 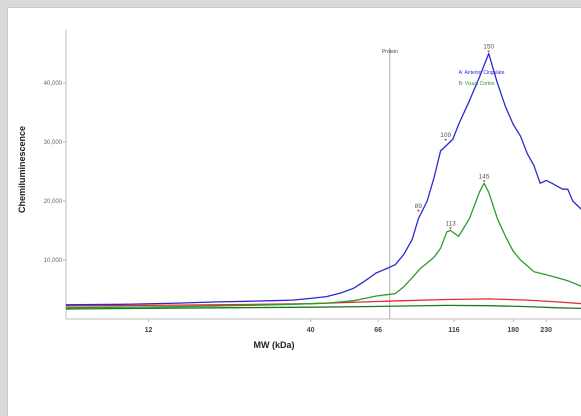 I want to click on x-tick-label: 180, so click(x=513, y=330).